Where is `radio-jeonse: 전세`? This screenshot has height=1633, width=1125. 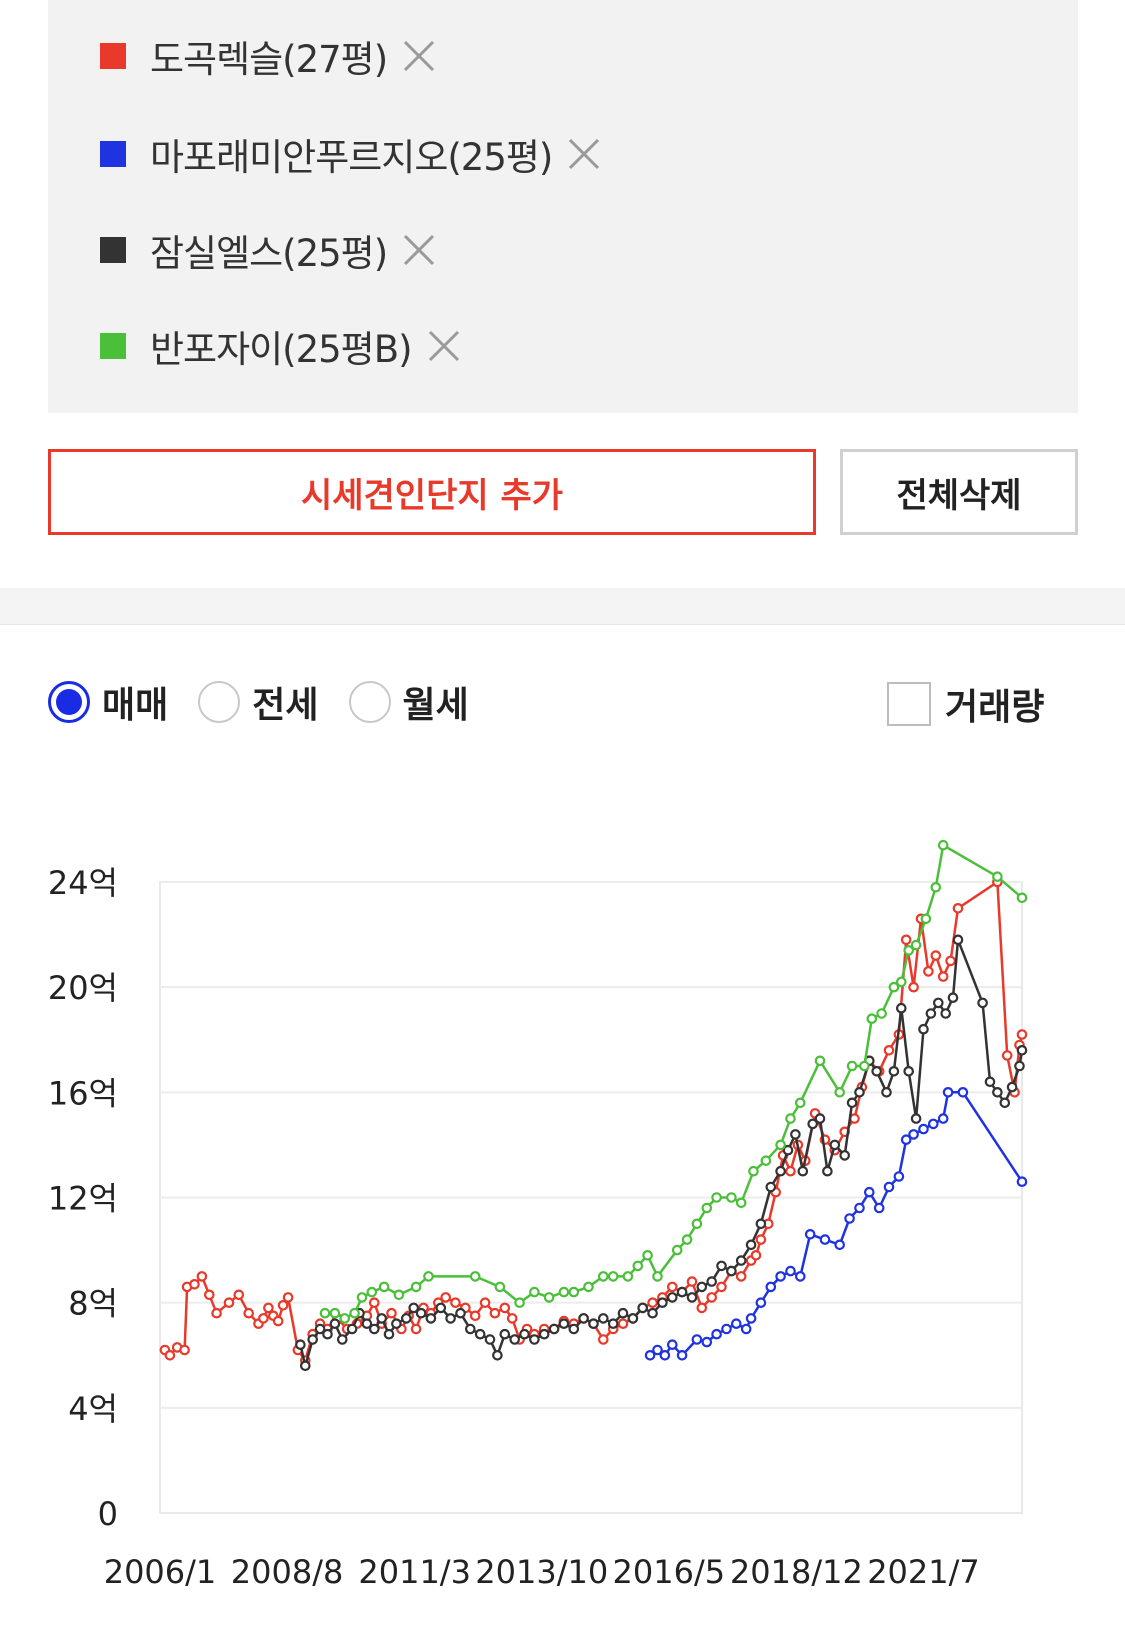 radio-jeonse: 전세 is located at coordinates (258, 702).